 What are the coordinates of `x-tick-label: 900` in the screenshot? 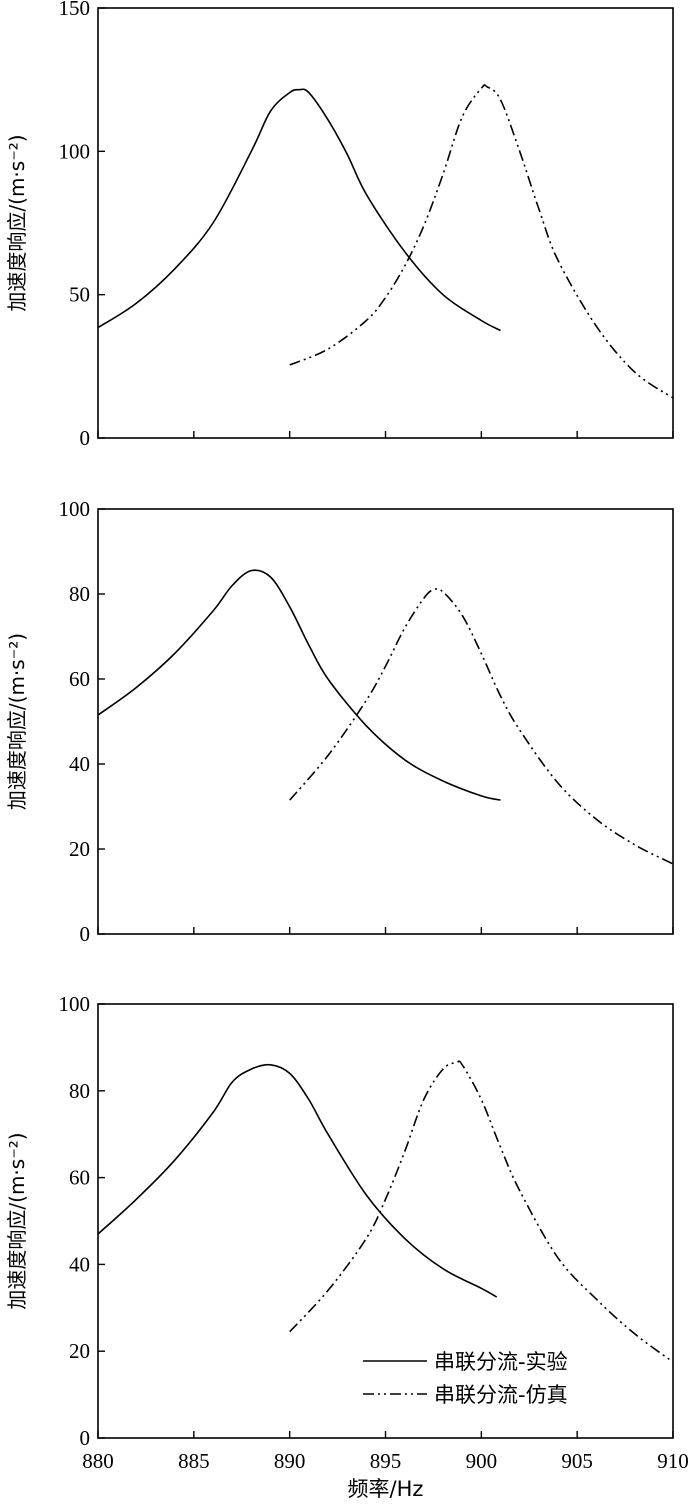 It's located at (482, 1461).